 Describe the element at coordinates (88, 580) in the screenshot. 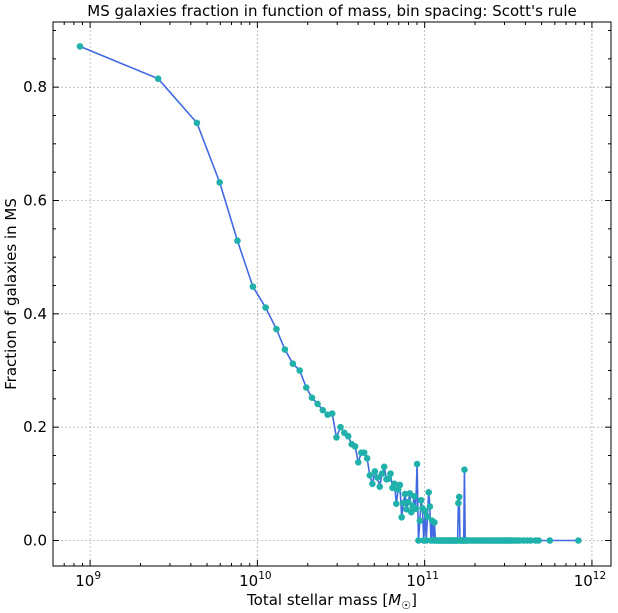

I see `x-tick-label: 109` at that location.